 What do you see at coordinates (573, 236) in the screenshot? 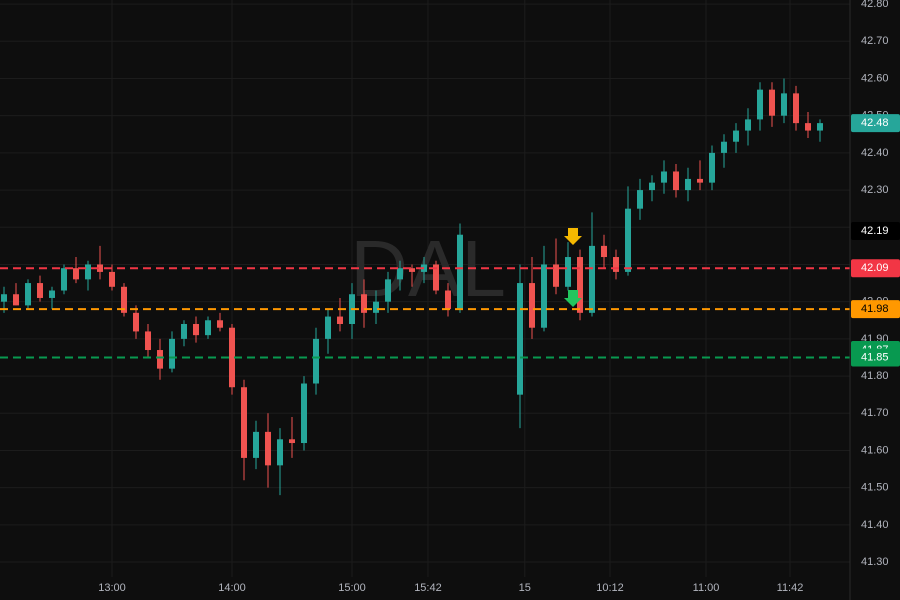
I see `sell-arrow` at bounding box center [573, 236].